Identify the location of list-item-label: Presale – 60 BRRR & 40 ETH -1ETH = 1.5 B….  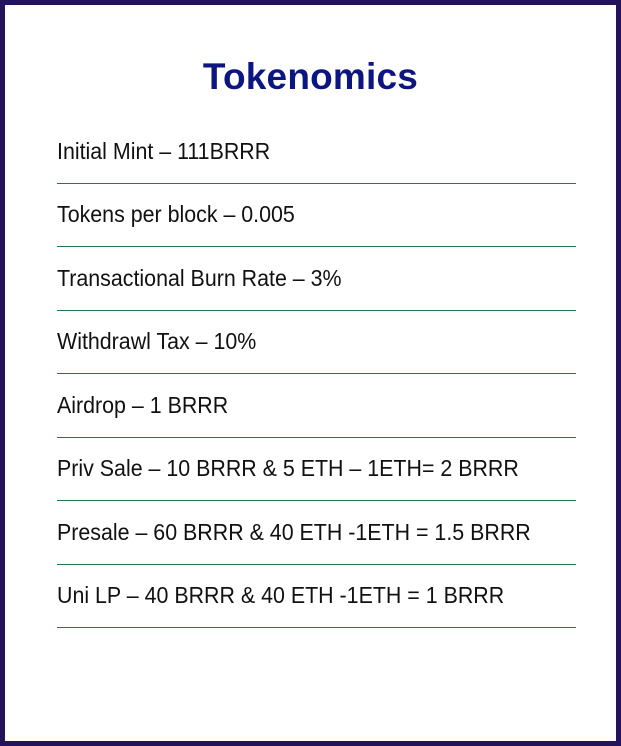
(294, 531).